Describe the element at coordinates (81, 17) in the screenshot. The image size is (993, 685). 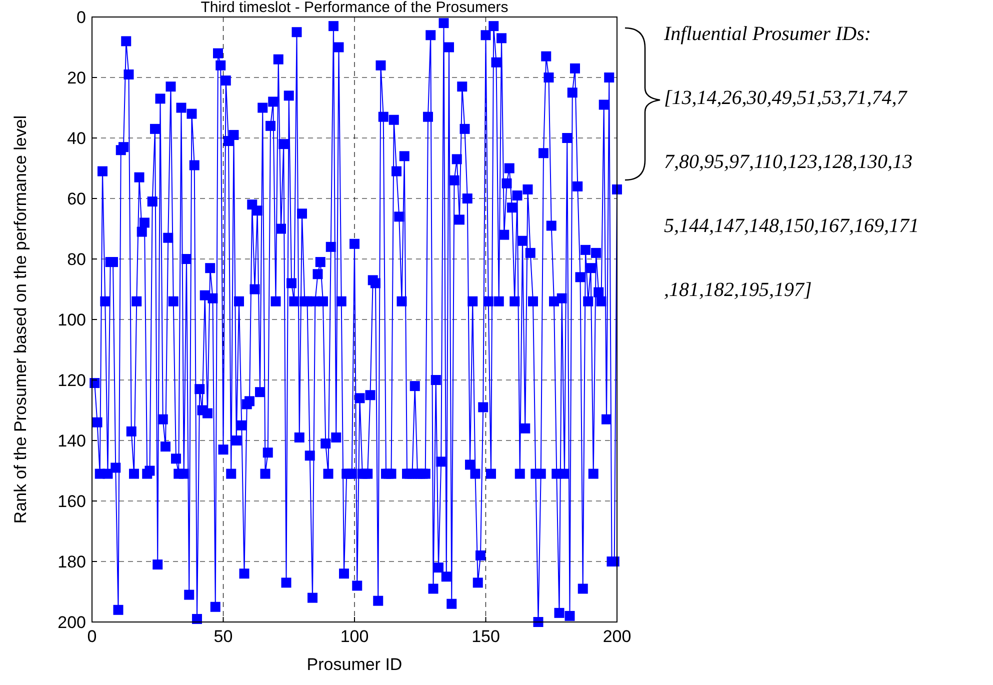
I see `y-tick-label: 0` at that location.